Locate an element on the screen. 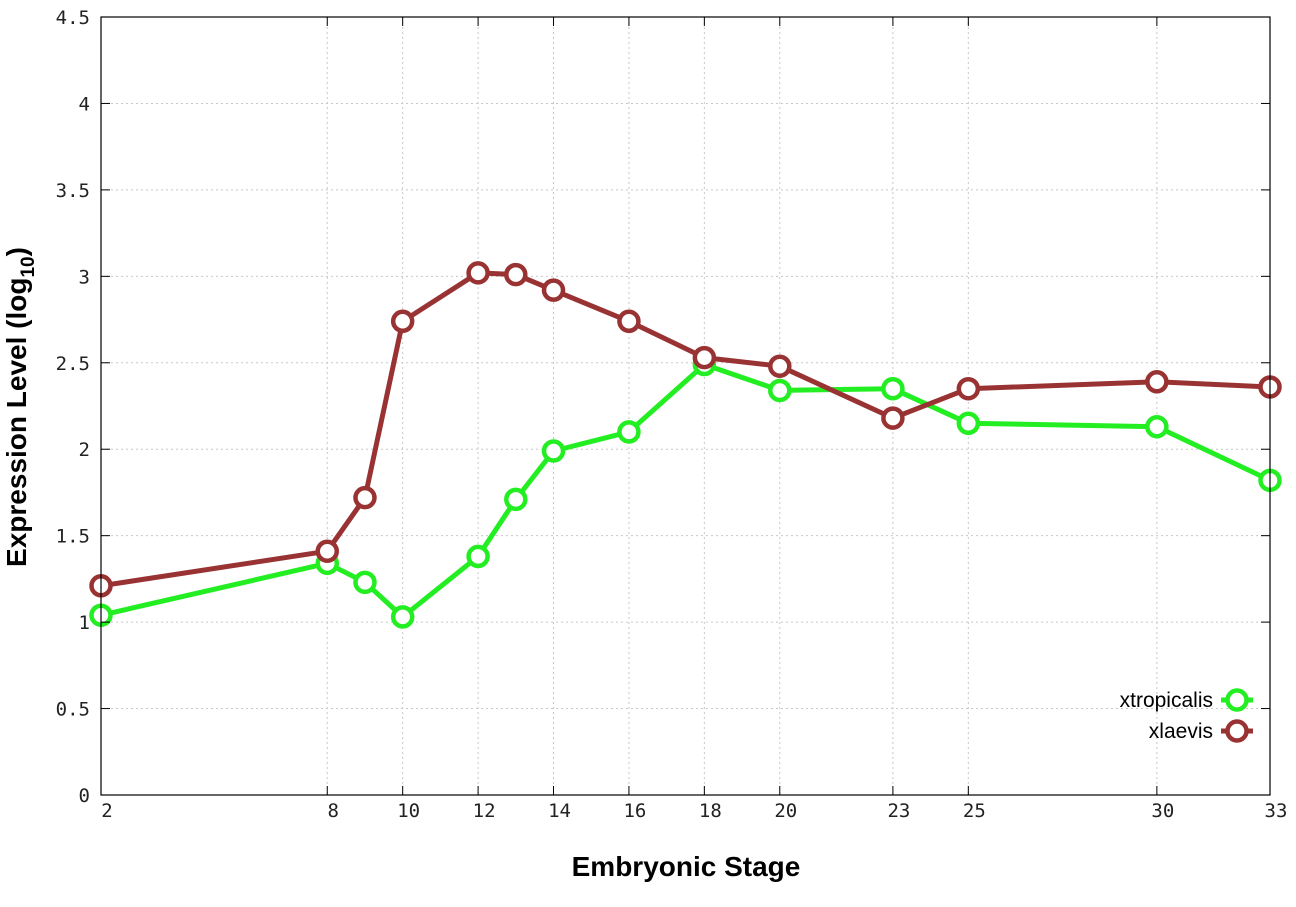 Image resolution: width=1296 pixels, height=907 pixels. x-tick-label: 2 is located at coordinates (106, 811).